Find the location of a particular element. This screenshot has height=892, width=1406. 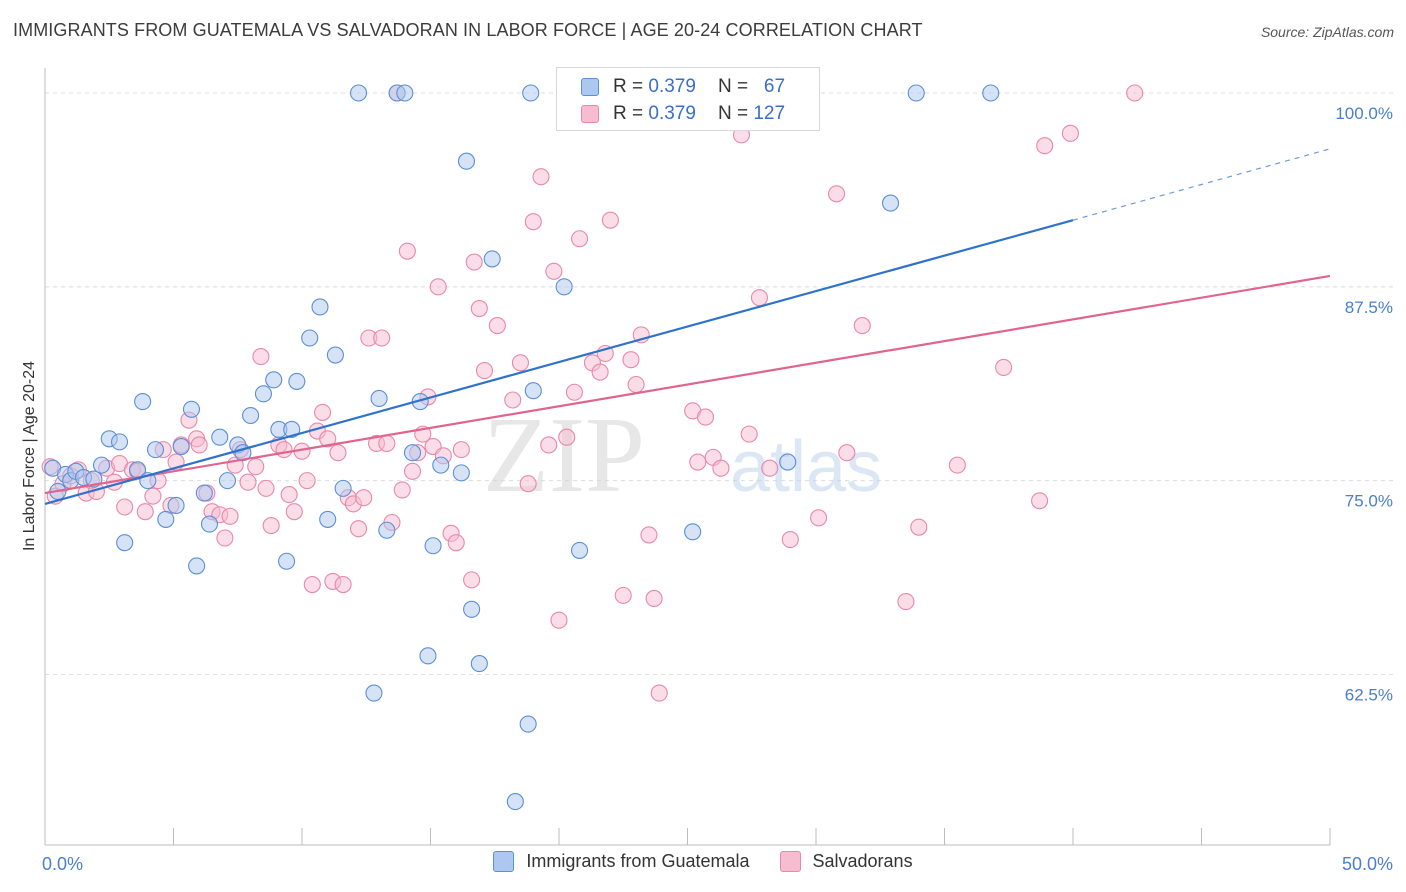

legend-label-guatemala: Immigrants from Guatemala is located at coordinates (638, 861).